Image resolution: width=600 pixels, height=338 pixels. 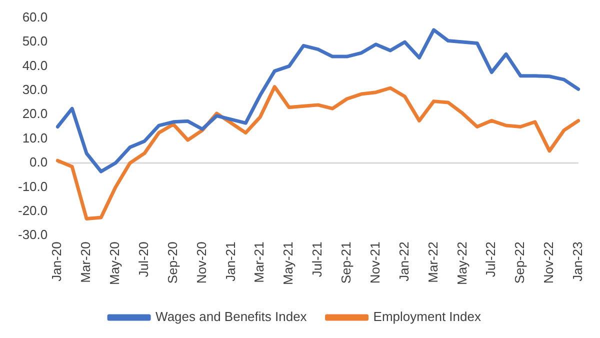 What do you see at coordinates (33, 234) in the screenshot?
I see `y-tick-label: -30.0` at bounding box center [33, 234].